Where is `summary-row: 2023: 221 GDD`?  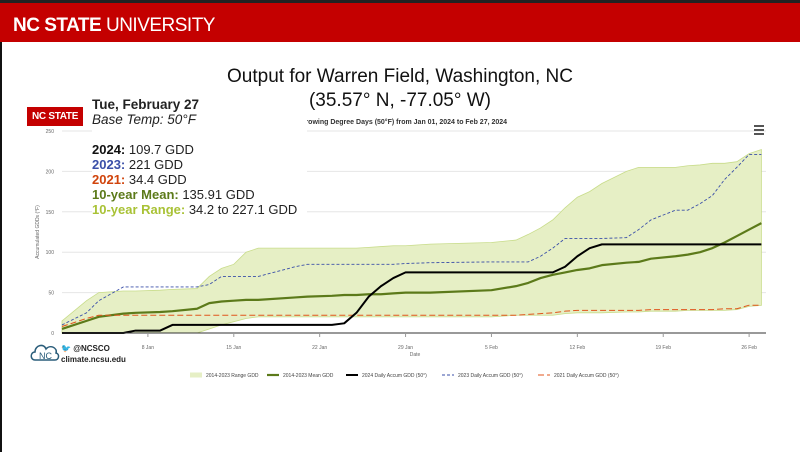 summary-row: 2023: 221 GDD is located at coordinates (199, 164).